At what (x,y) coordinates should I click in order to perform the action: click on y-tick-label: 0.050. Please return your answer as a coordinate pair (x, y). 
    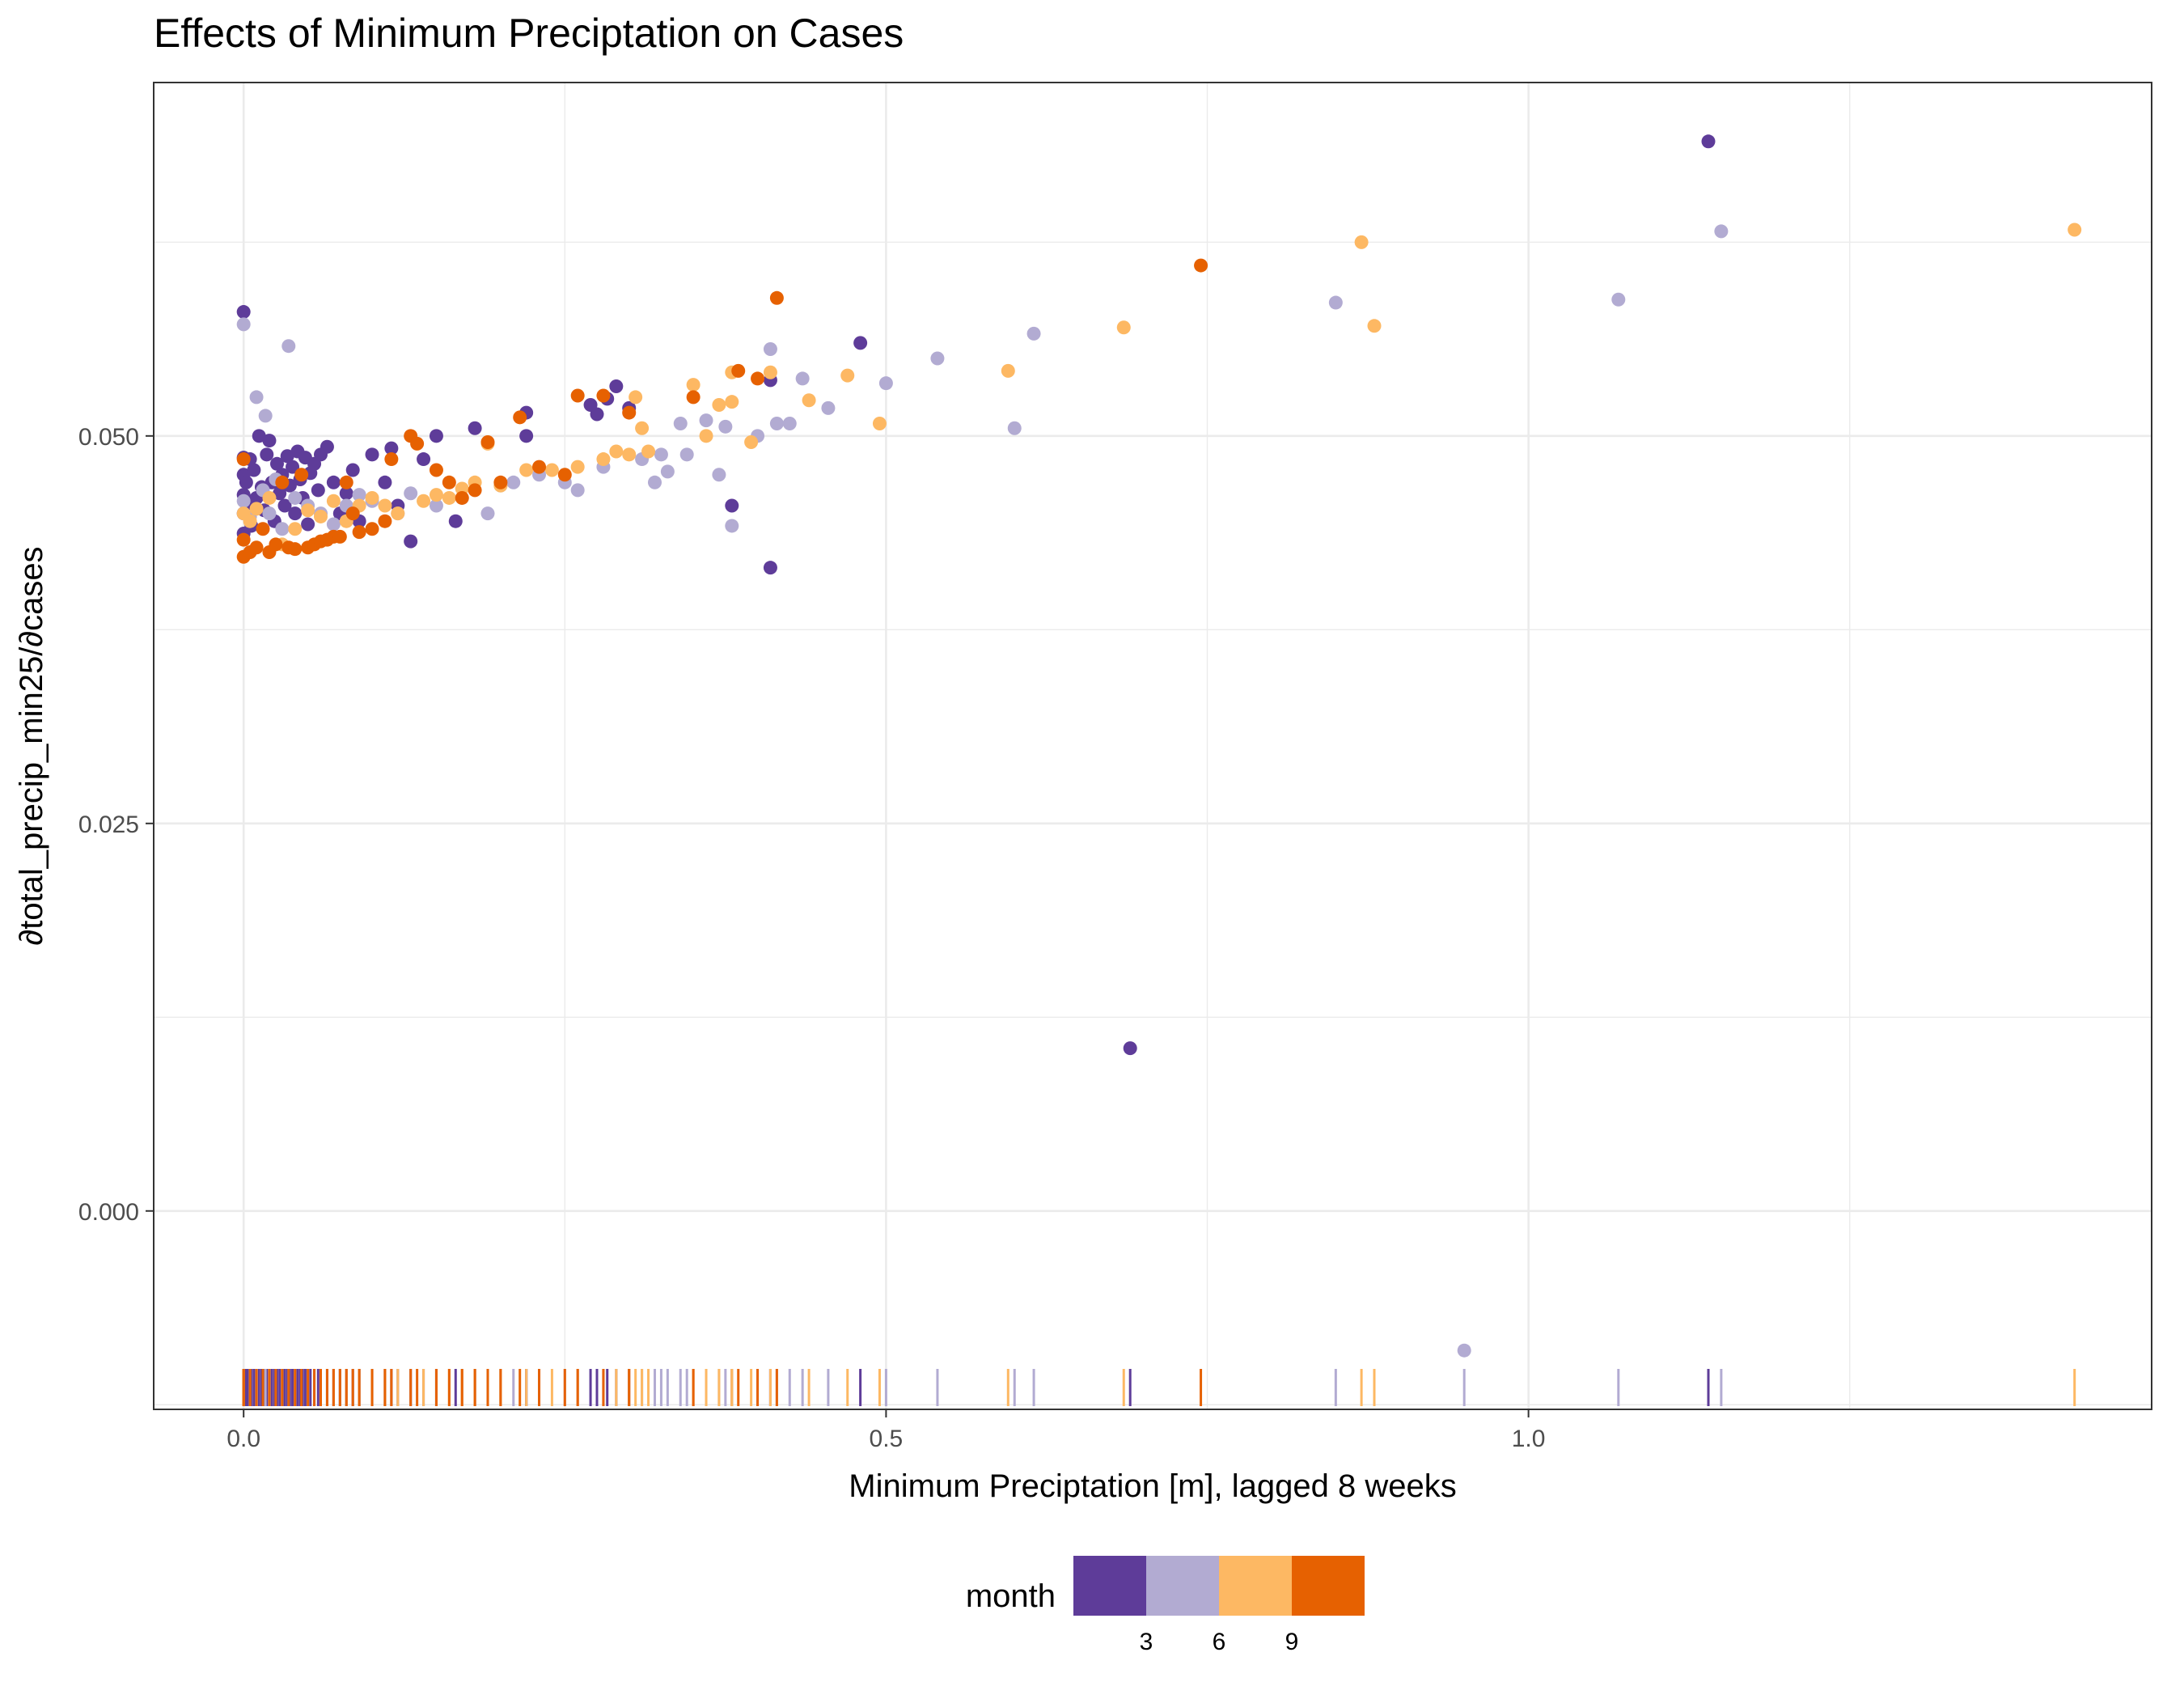
    Looking at the image, I should click on (108, 437).